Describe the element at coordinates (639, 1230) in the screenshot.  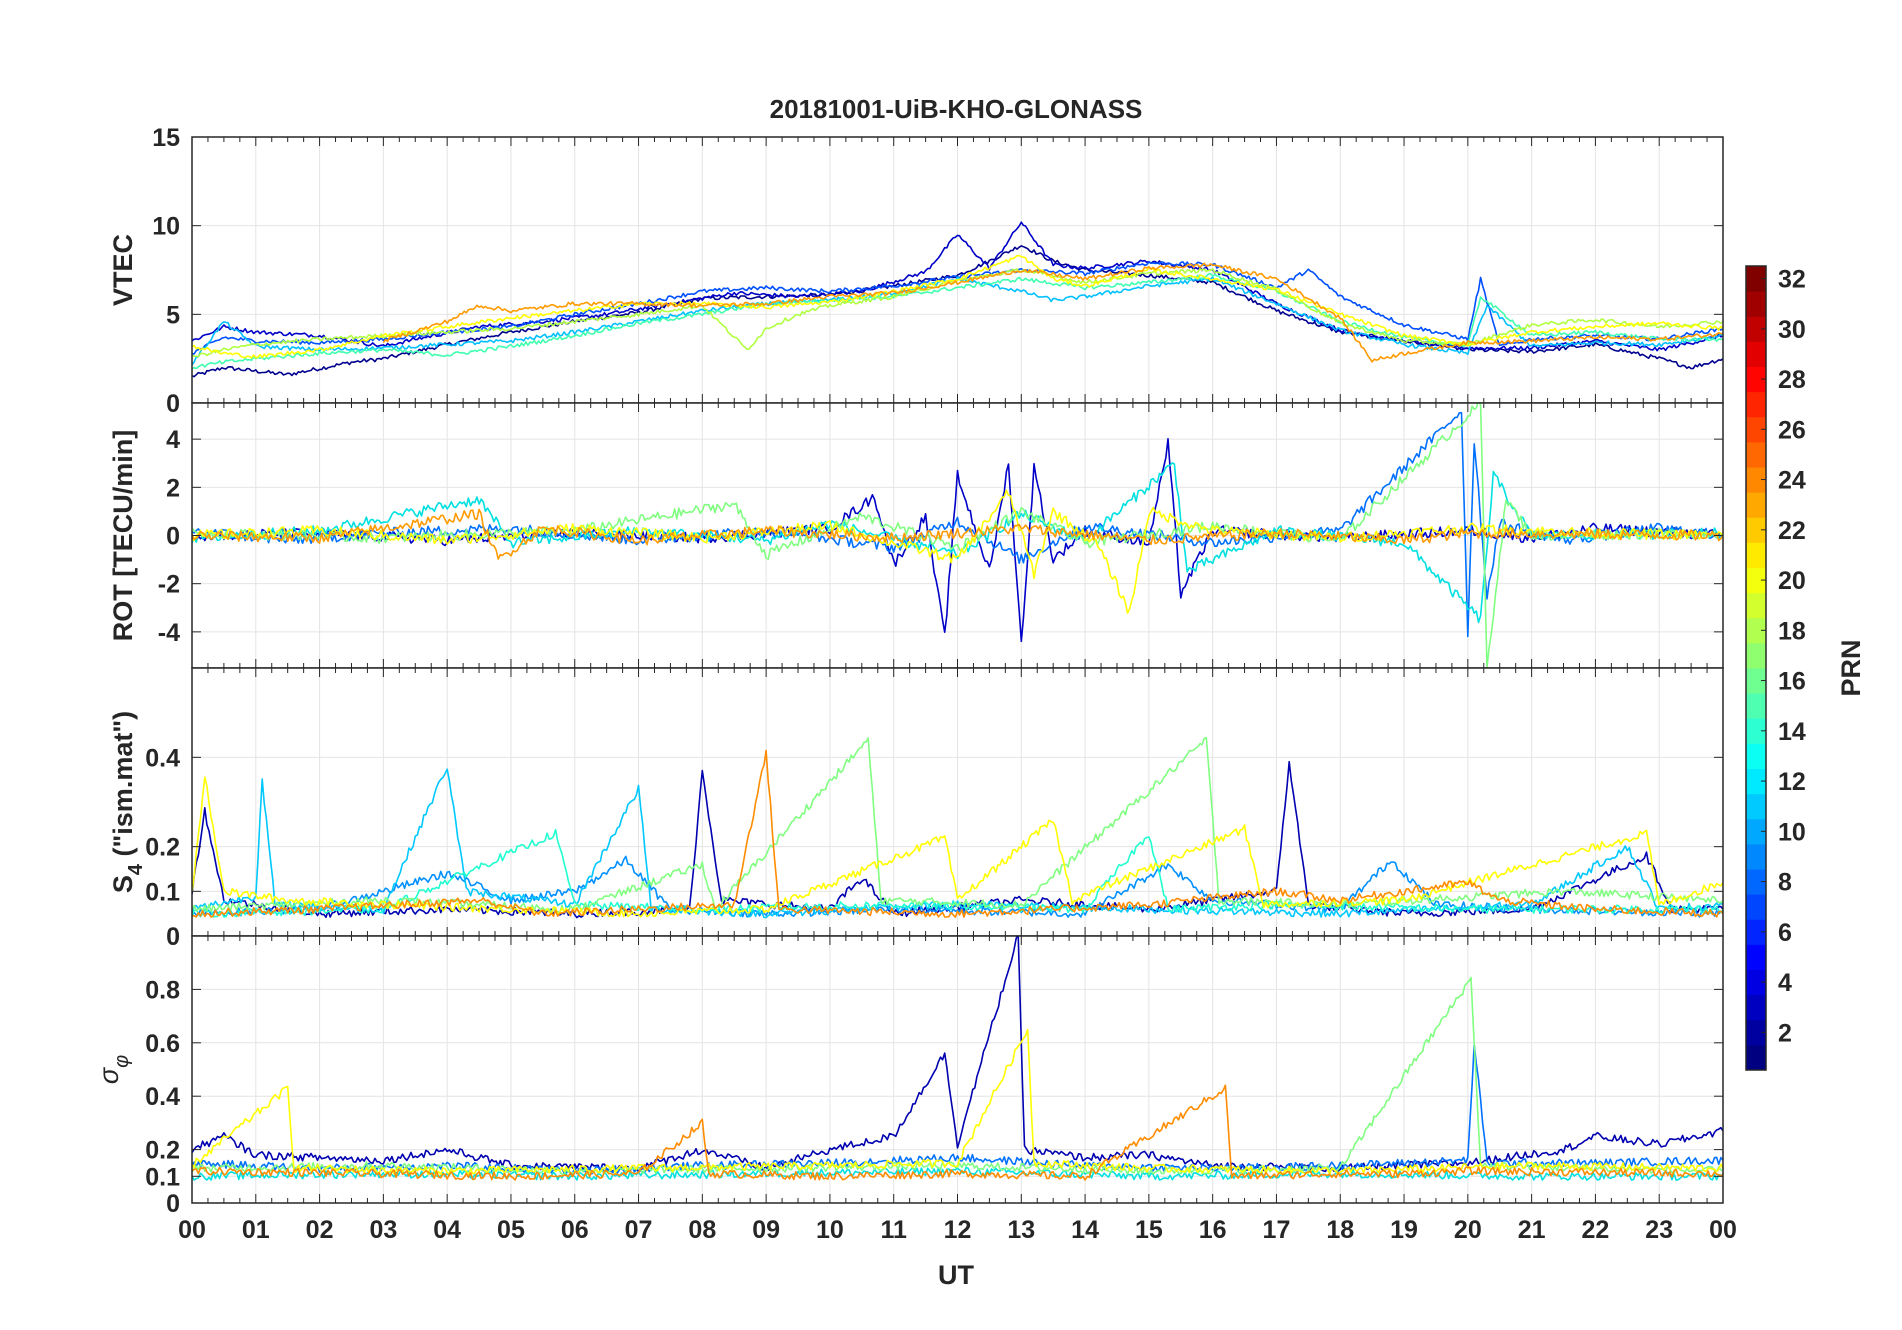
I see `x-tick-label: 07` at that location.